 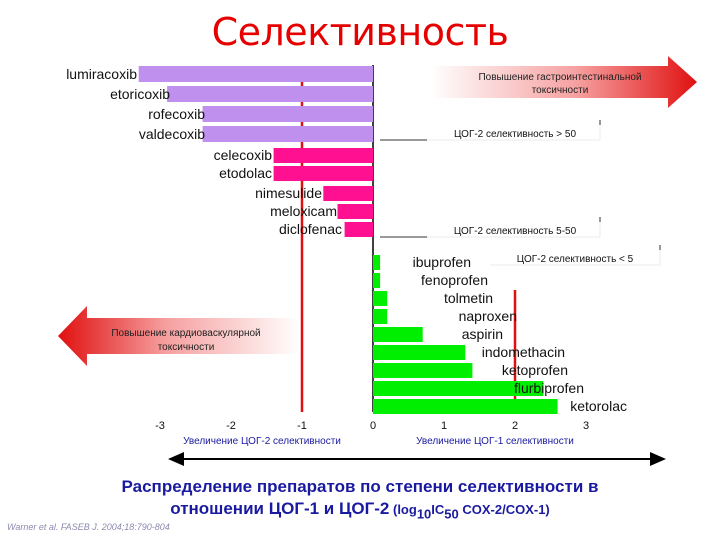 I want to click on caption-line-2-main: отношении ЦОГ-1 и ЦОГ-2, so click(x=280, y=508).